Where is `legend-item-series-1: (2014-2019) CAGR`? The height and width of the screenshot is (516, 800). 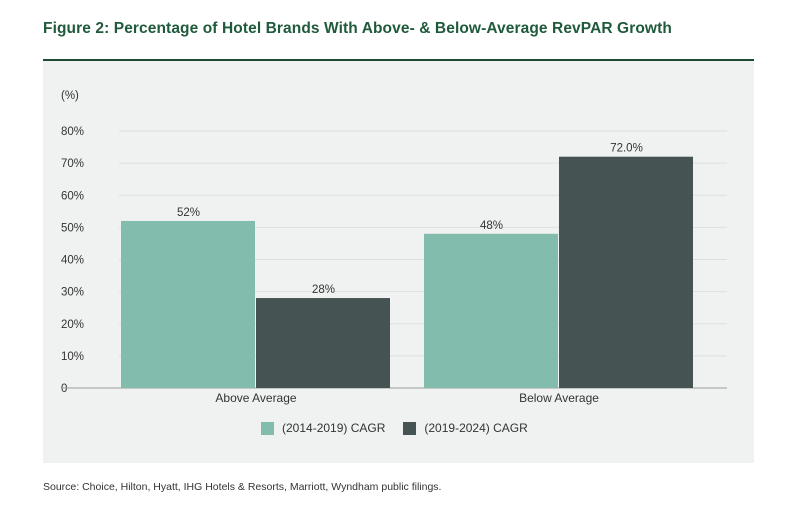
legend-item-series-1: (2014-2019) CAGR is located at coordinates (323, 428).